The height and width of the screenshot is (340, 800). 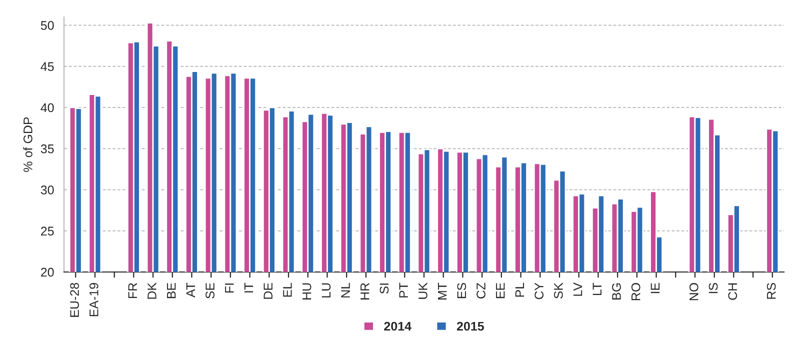 I want to click on x-tick-label: FI, so click(x=229, y=288).